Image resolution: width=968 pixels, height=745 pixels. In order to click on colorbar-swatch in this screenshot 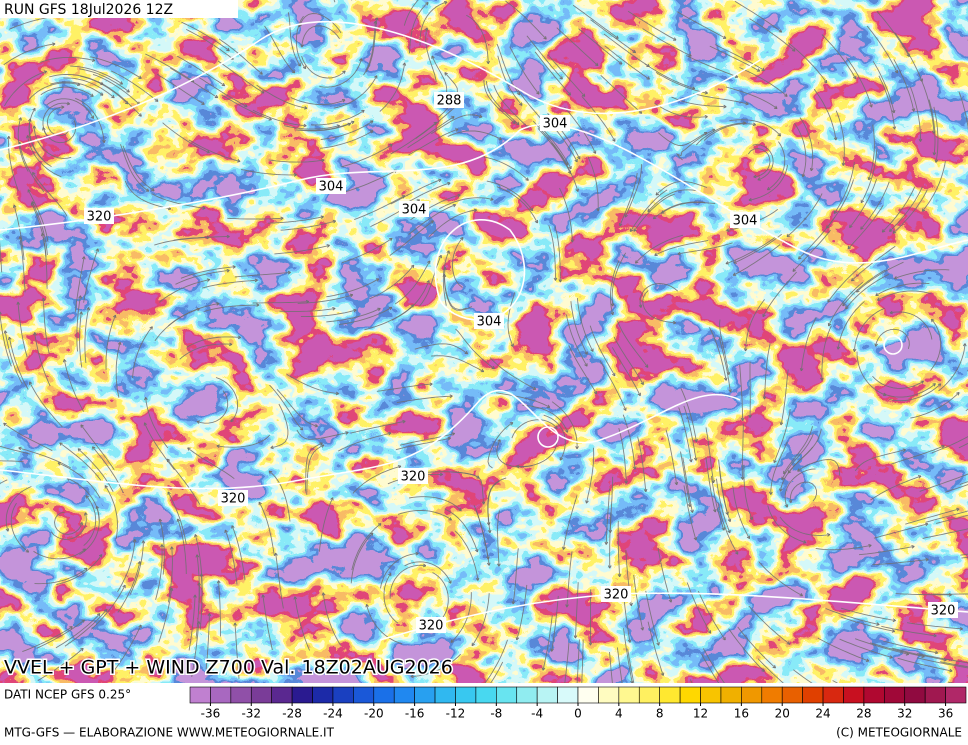, I will do `click(445, 695)`.